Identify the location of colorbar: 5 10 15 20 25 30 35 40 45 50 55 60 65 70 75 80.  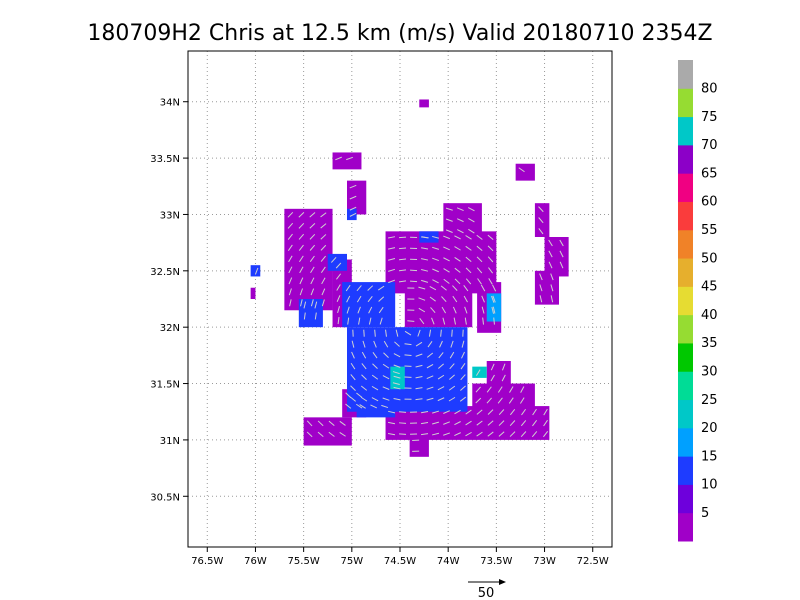
(698, 301).